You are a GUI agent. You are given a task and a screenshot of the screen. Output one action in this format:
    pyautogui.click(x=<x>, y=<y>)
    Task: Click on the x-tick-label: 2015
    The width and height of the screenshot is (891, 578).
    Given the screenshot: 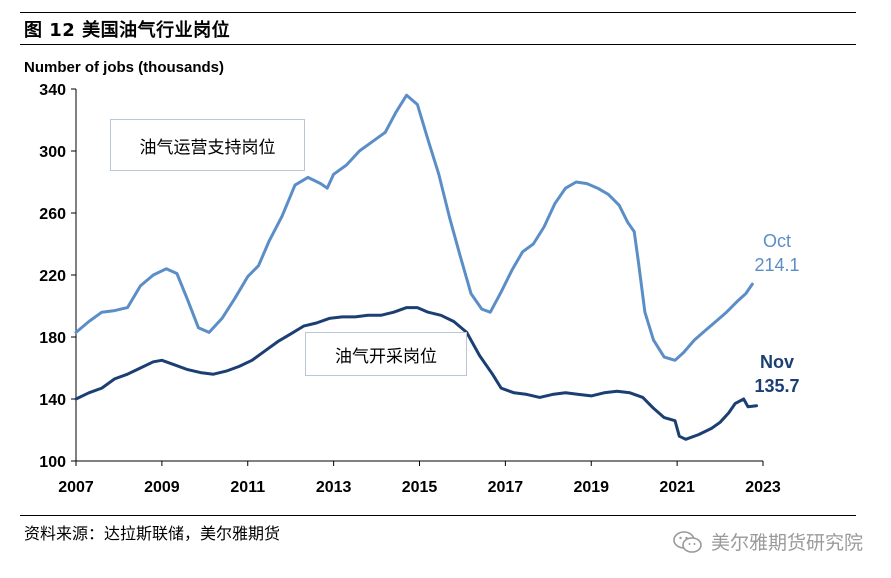 What is the action you would take?
    pyautogui.click(x=420, y=487)
    